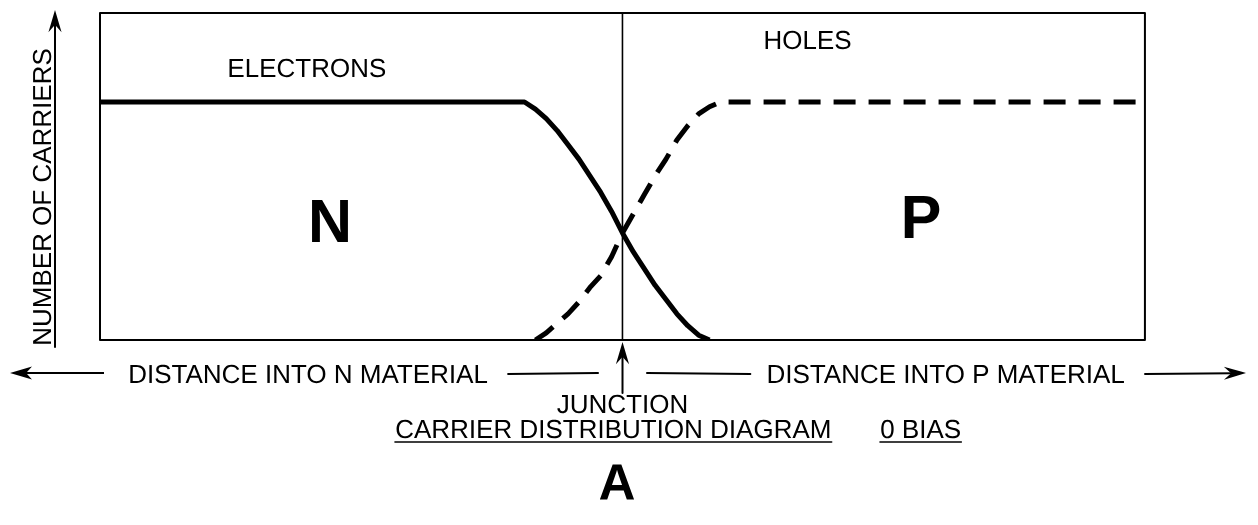 This screenshot has height=525, width=1258. Describe the element at coordinates (808, 40) in the screenshot. I see `text: HOLES` at that location.